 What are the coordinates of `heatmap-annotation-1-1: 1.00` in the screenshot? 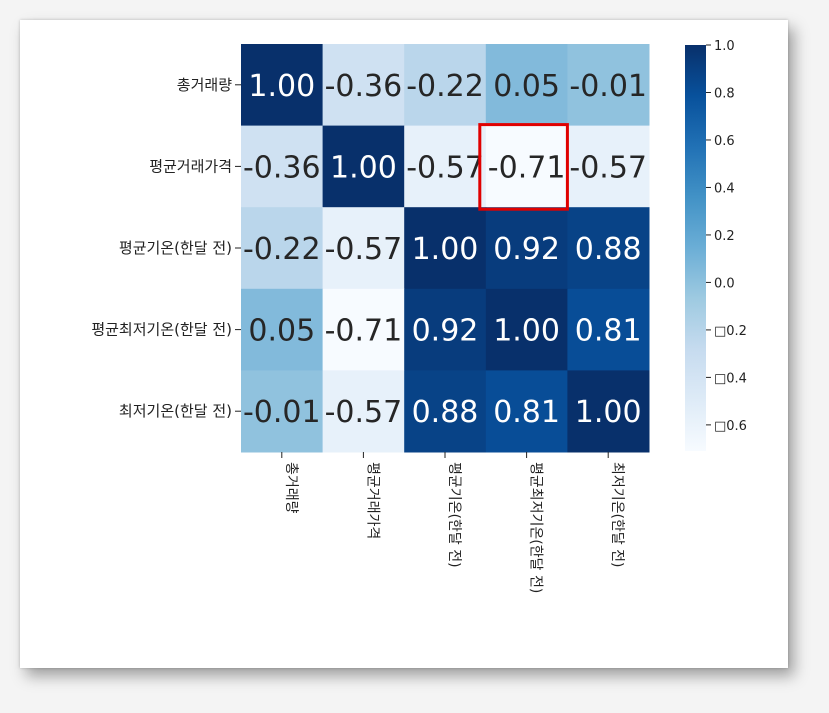 It's located at (363, 167).